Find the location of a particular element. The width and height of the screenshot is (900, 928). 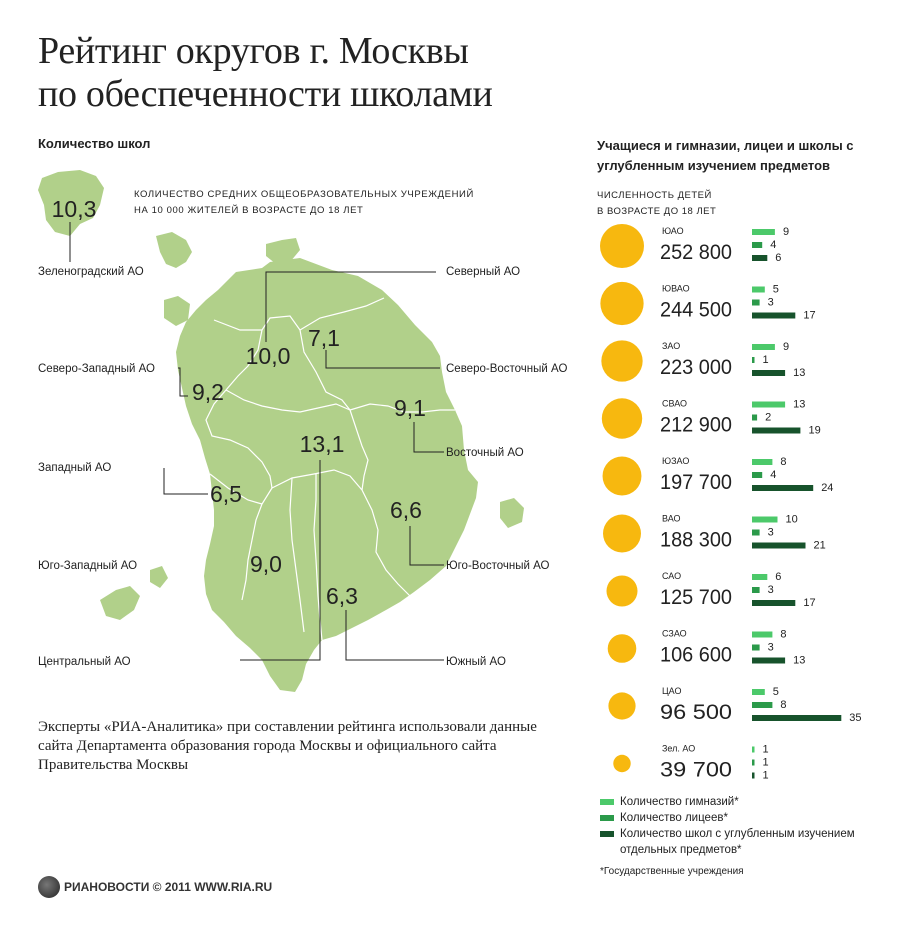

bar-label-1-1: 3 is located at coordinates (771, 303).